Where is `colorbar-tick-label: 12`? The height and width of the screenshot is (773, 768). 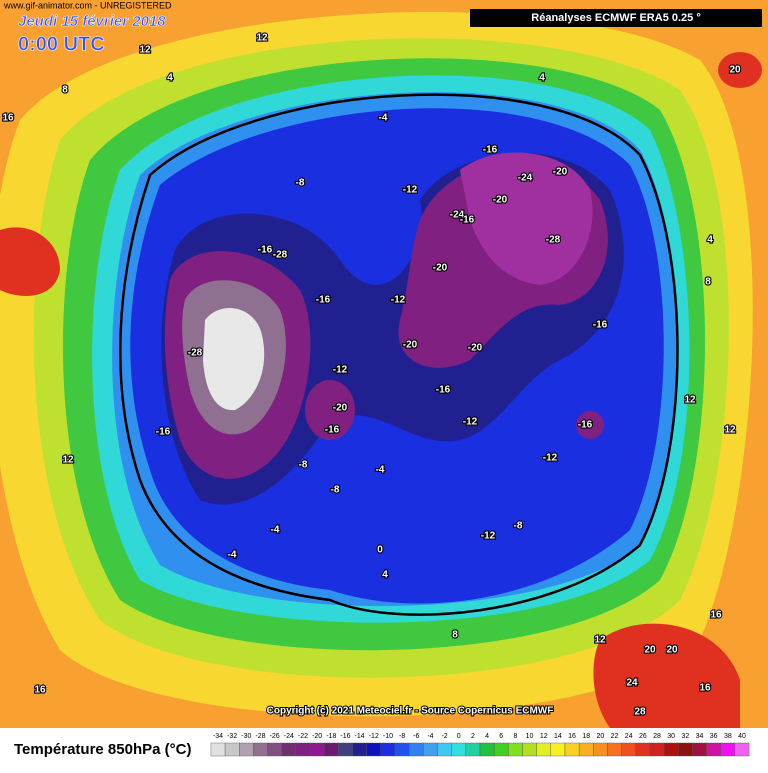
colorbar-tick-label: 12 is located at coordinates (544, 736).